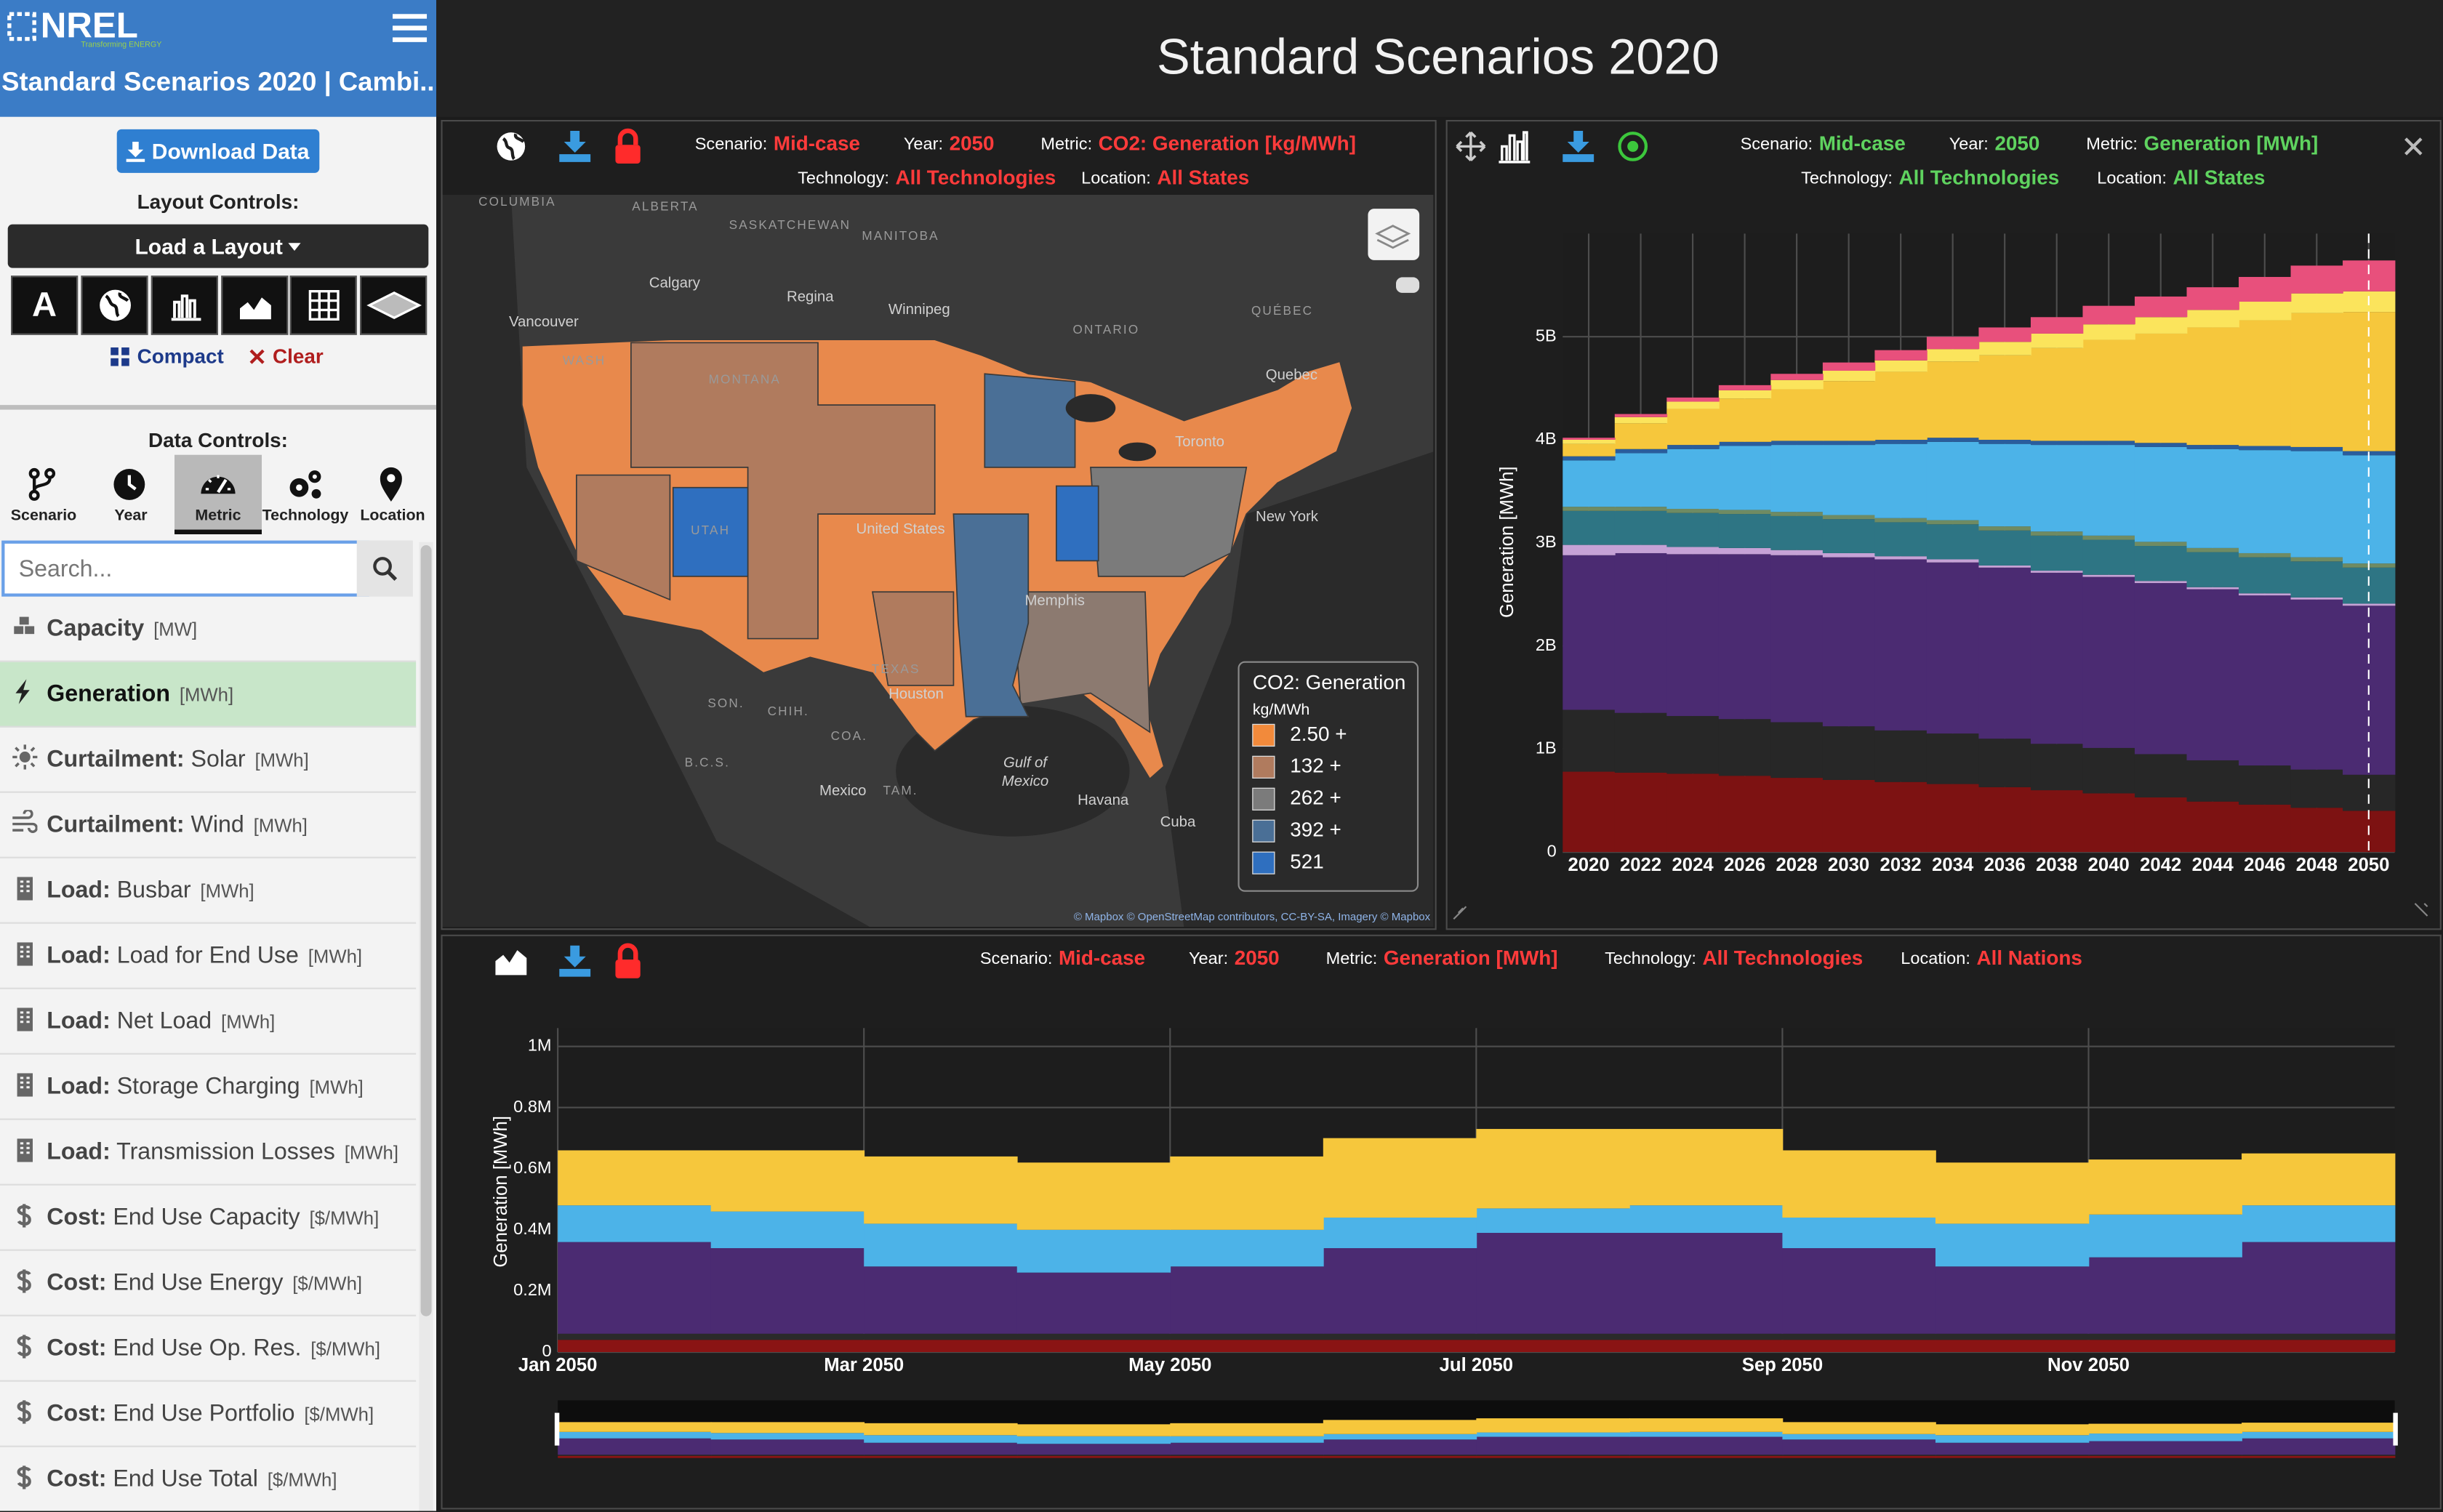  I want to click on menu-button, so click(410, 28).